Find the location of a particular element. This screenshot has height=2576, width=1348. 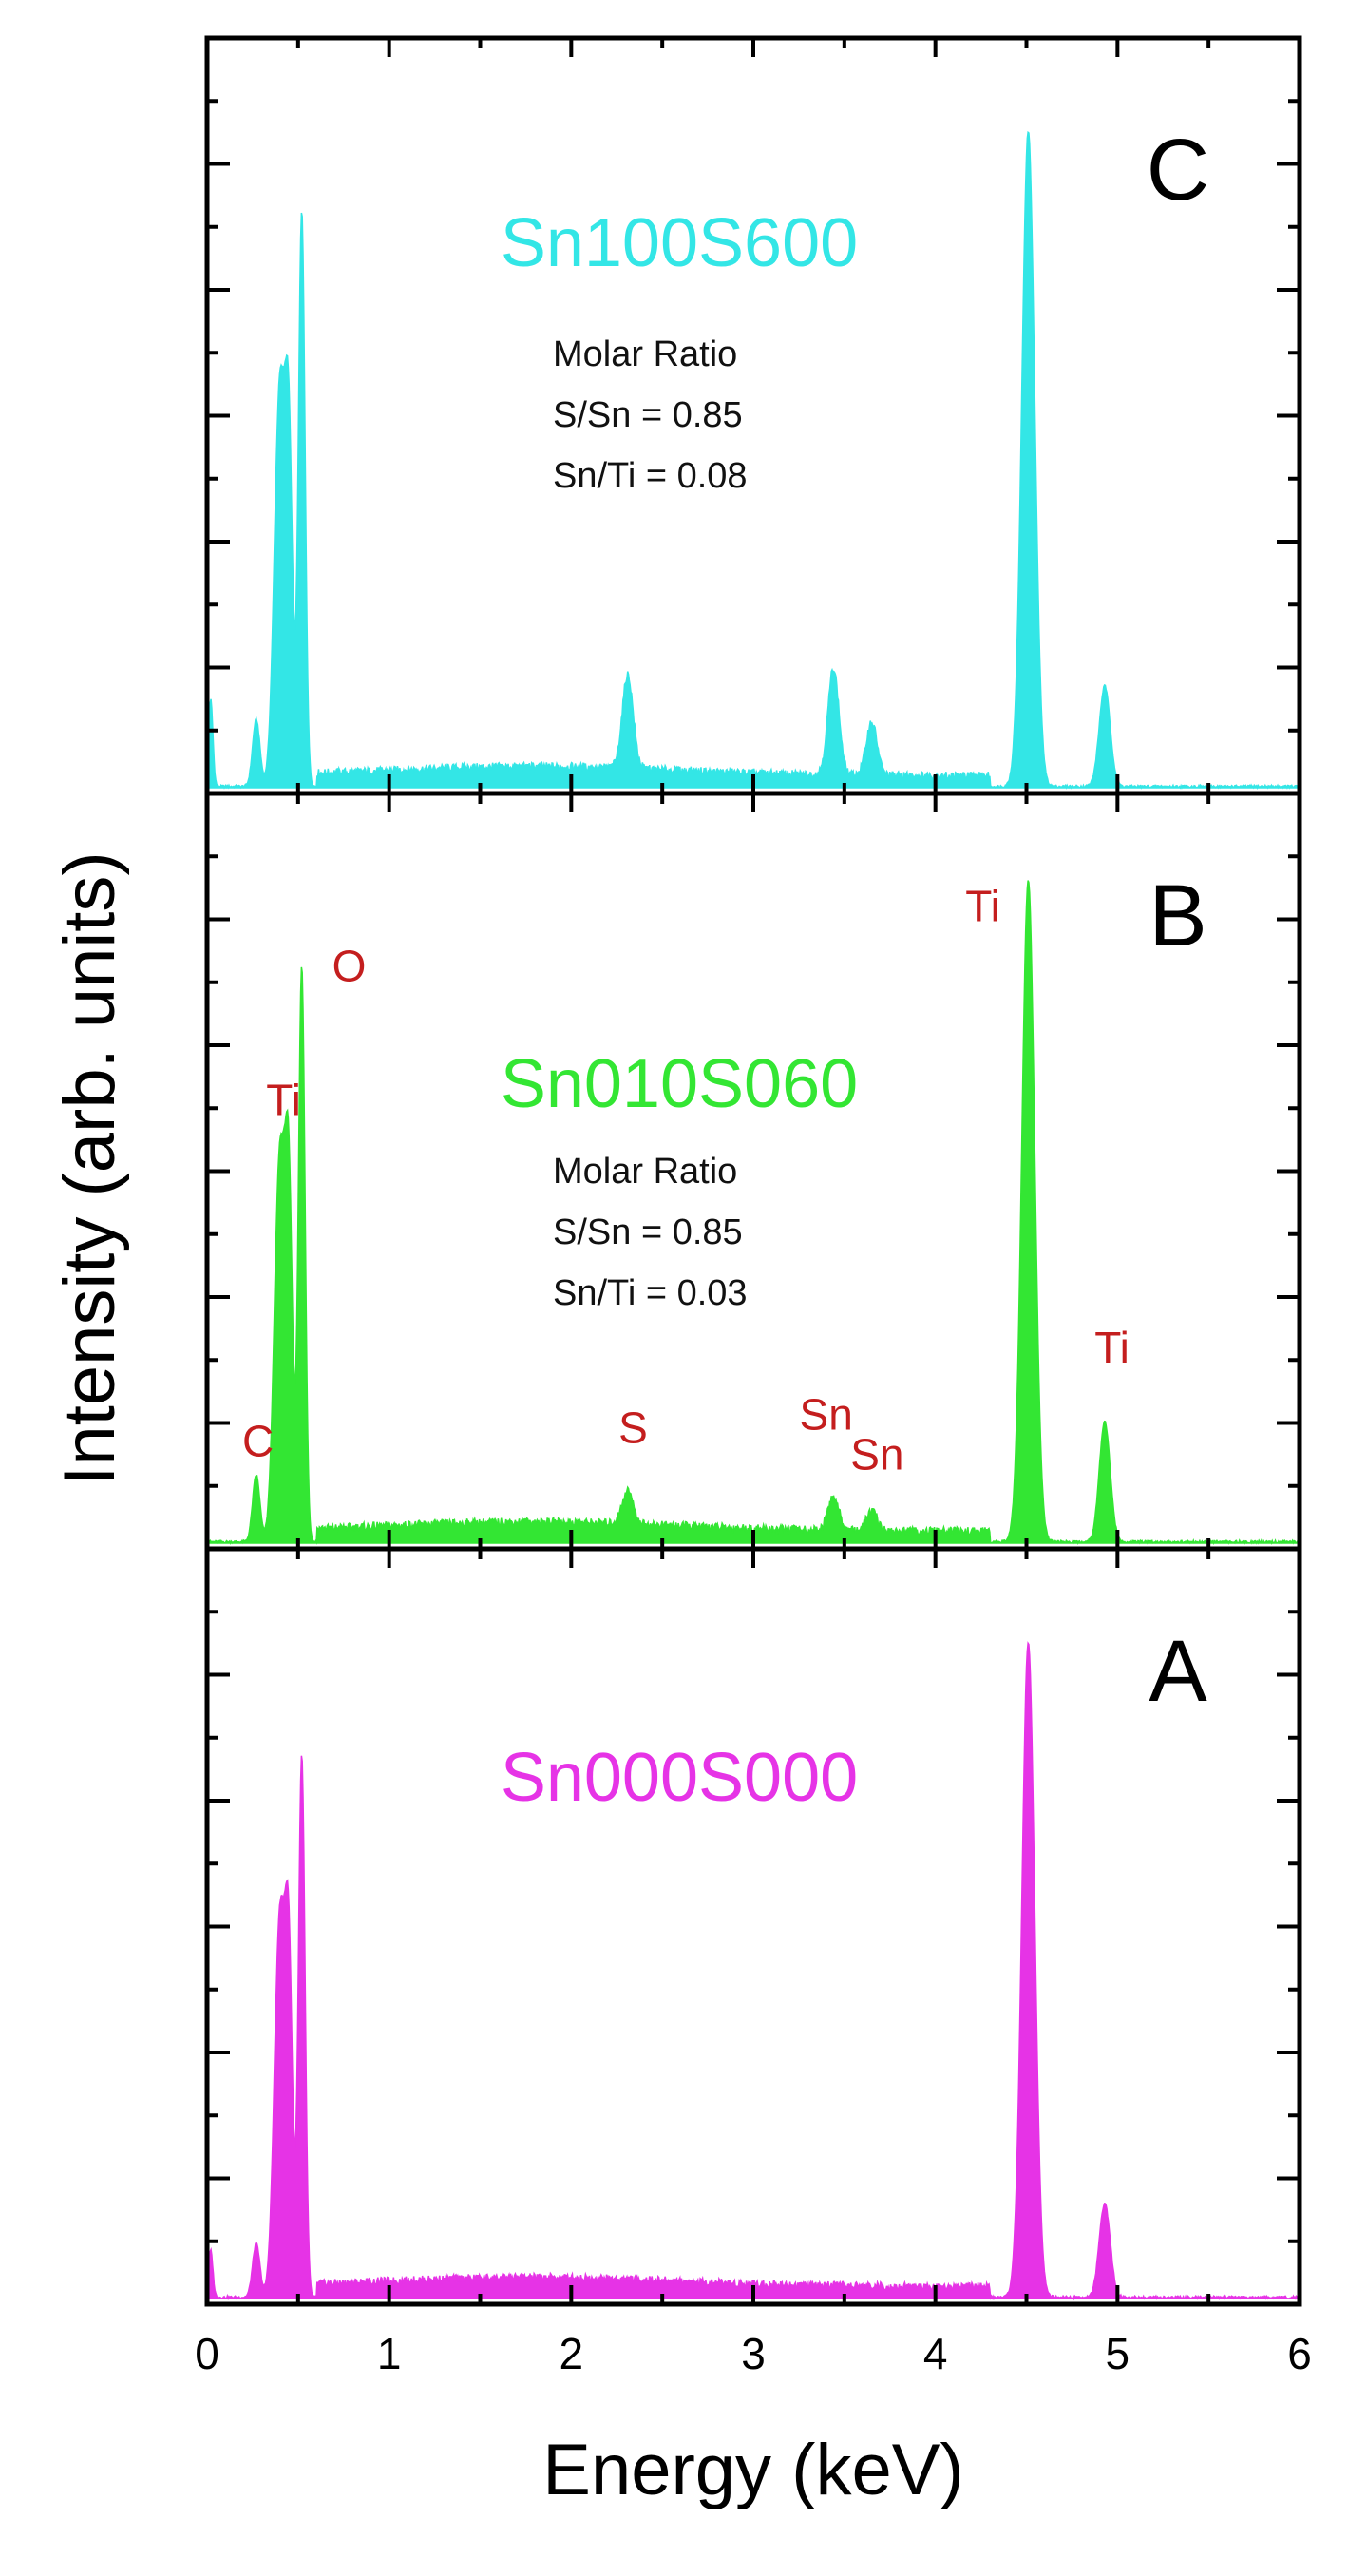

sample-name-b: Sn010S060 is located at coordinates (679, 1084).